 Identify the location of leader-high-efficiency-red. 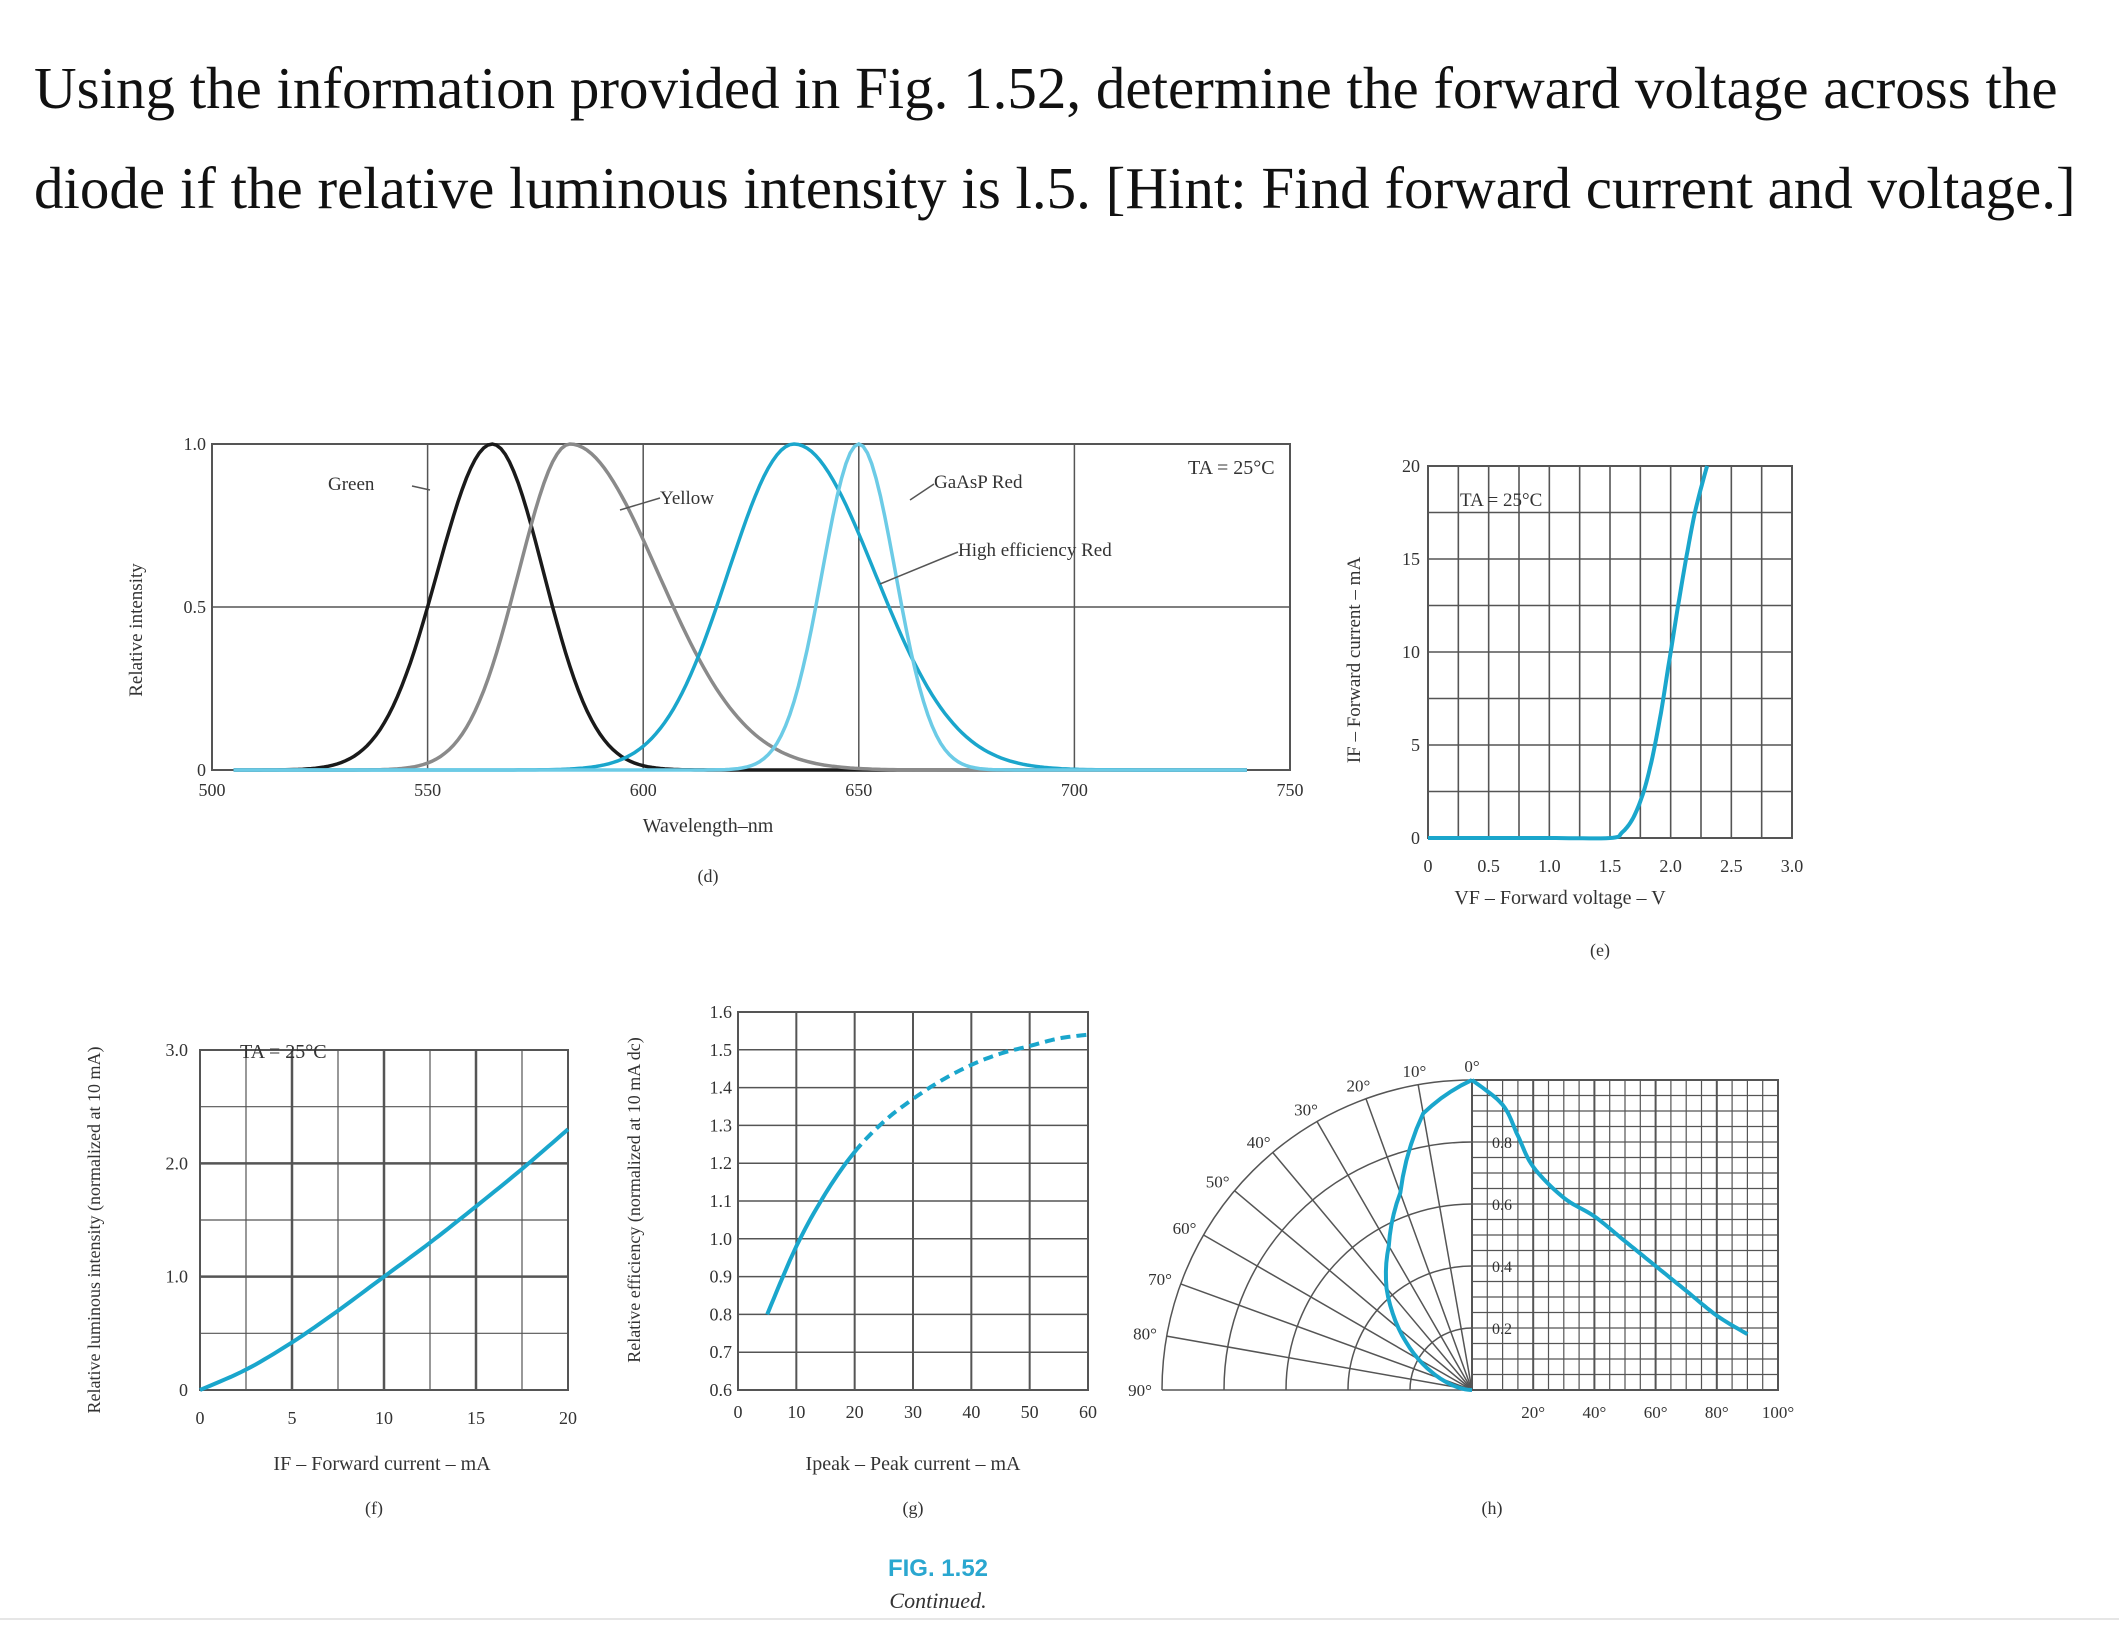
(919, 568).